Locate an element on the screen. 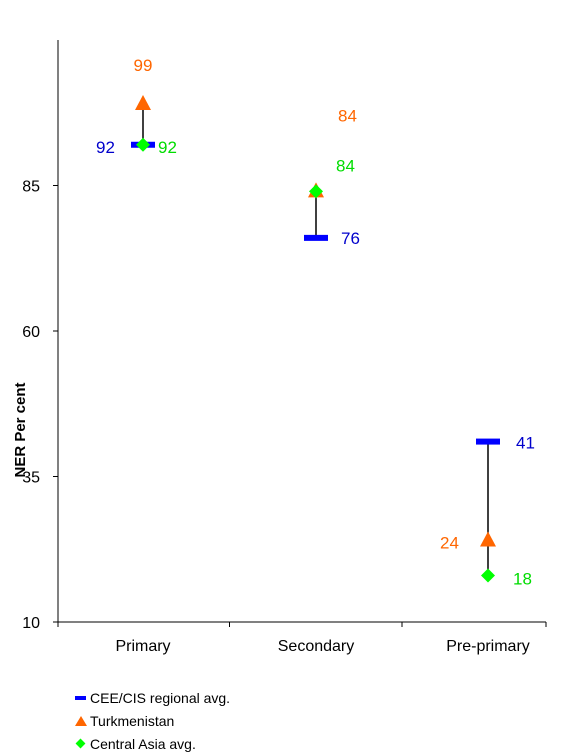 The height and width of the screenshot is (756, 563). y-tick-label: 10 is located at coordinates (31, 623).